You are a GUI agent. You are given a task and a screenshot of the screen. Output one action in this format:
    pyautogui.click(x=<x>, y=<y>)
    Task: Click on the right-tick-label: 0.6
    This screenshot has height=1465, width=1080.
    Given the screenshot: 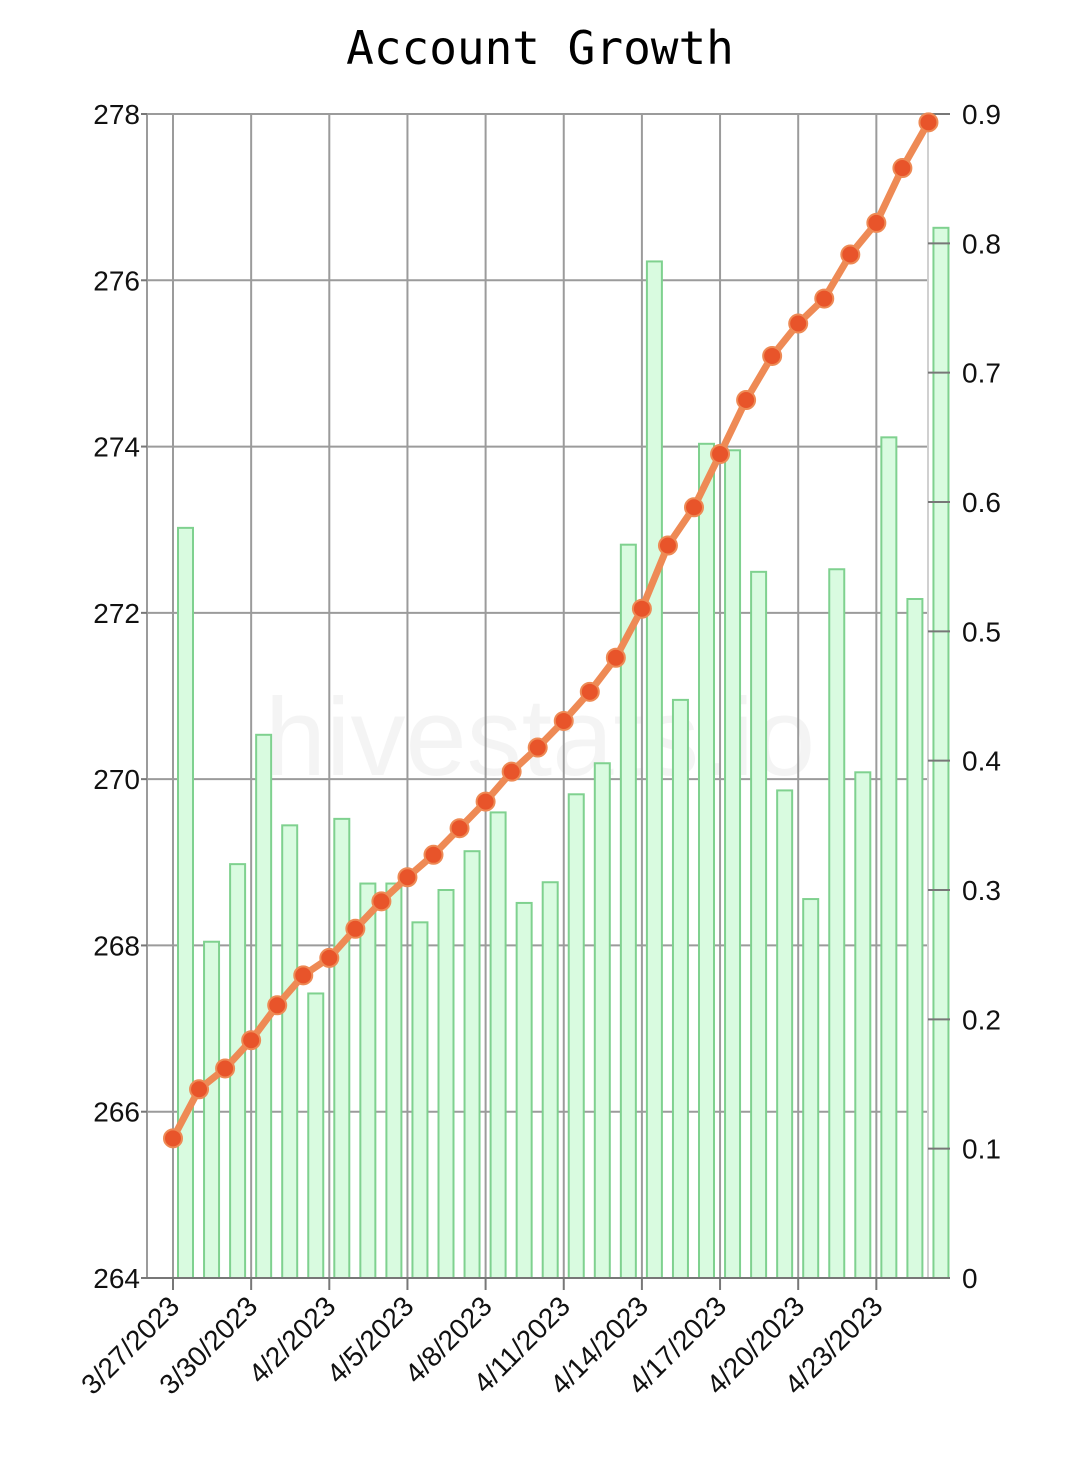 What is the action you would take?
    pyautogui.click(x=981, y=502)
    